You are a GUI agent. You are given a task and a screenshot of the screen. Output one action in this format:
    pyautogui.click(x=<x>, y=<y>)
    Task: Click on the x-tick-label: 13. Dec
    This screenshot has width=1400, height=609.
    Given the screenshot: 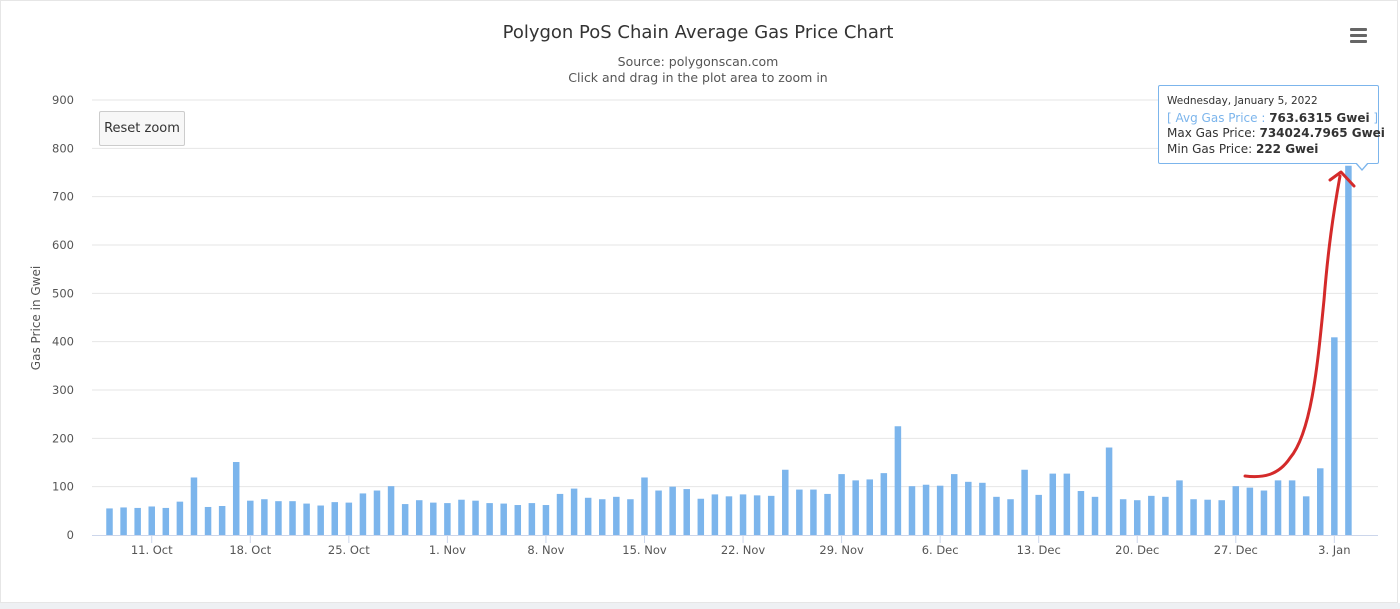 What is the action you would take?
    pyautogui.click(x=1039, y=550)
    